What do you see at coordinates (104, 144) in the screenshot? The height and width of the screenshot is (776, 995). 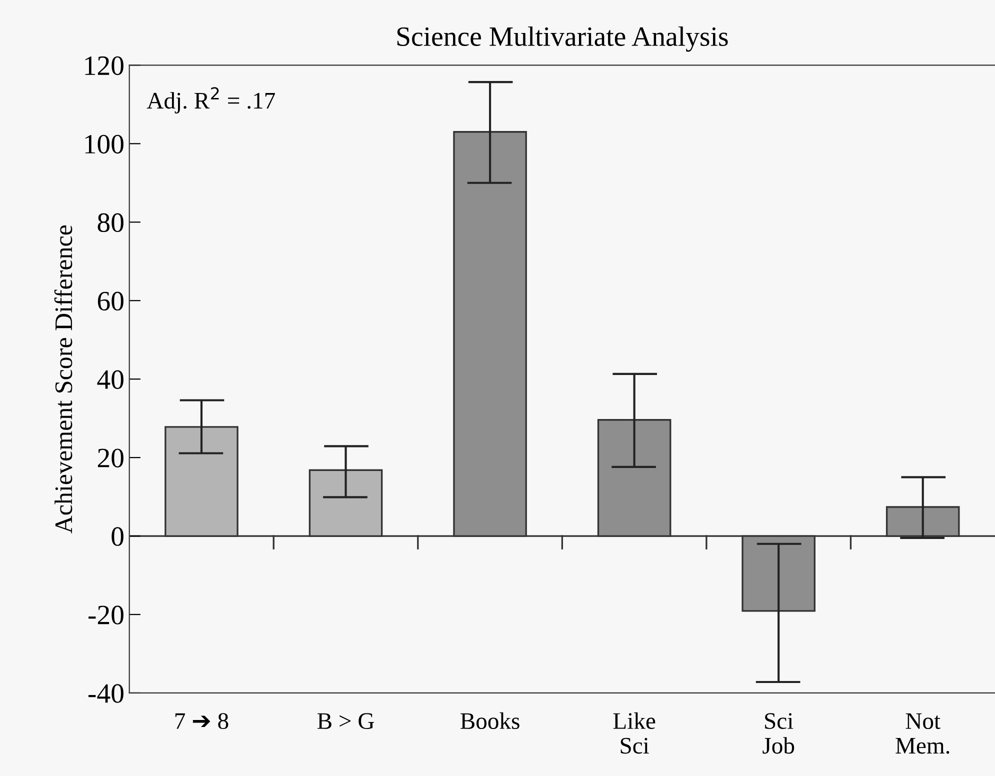 I see `y-tick-label: 100` at bounding box center [104, 144].